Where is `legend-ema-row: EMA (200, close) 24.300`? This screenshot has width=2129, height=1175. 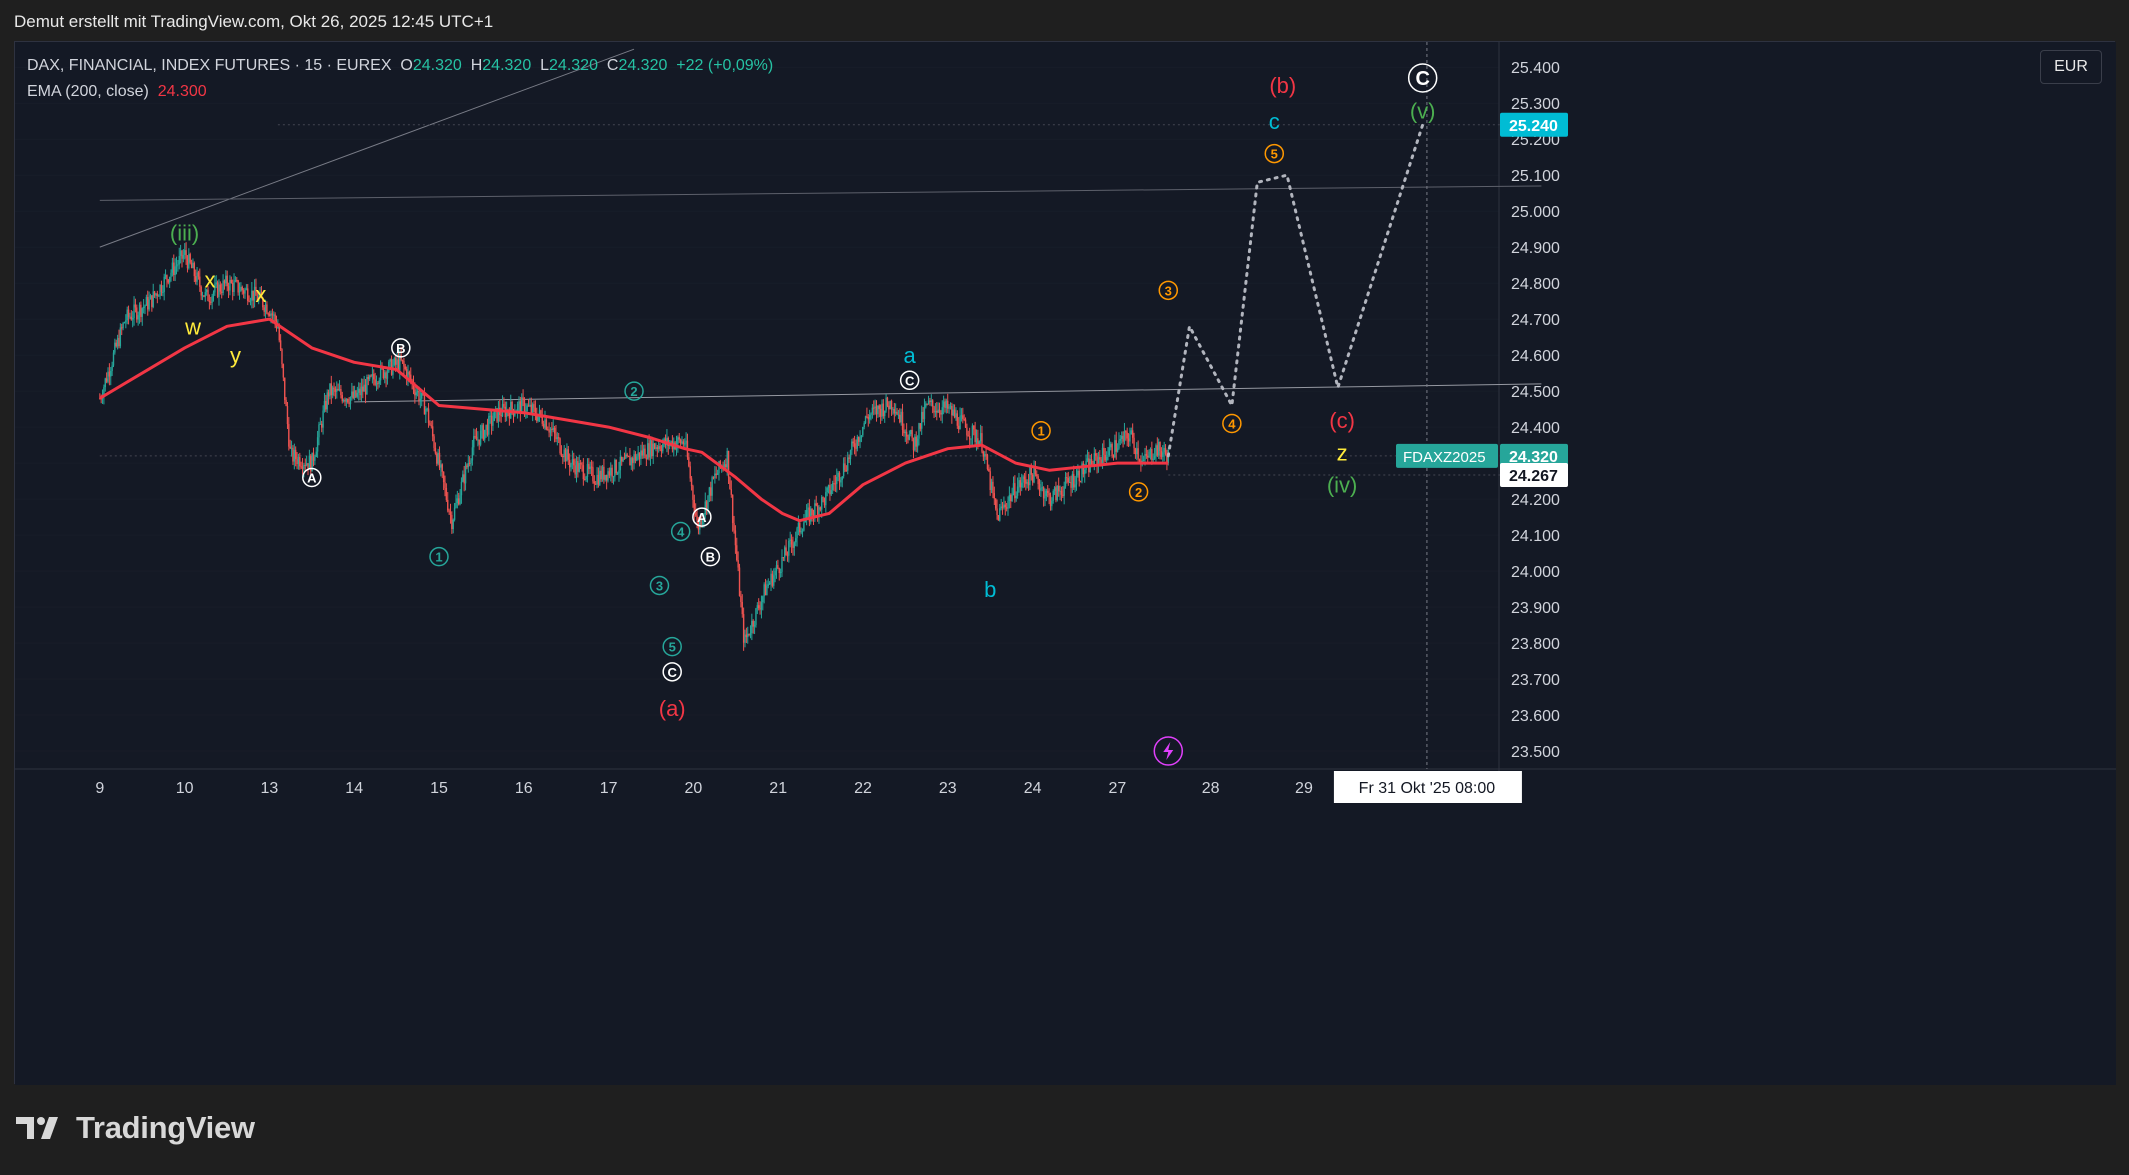 legend-ema-row: EMA (200, close) 24.300 is located at coordinates (400, 92).